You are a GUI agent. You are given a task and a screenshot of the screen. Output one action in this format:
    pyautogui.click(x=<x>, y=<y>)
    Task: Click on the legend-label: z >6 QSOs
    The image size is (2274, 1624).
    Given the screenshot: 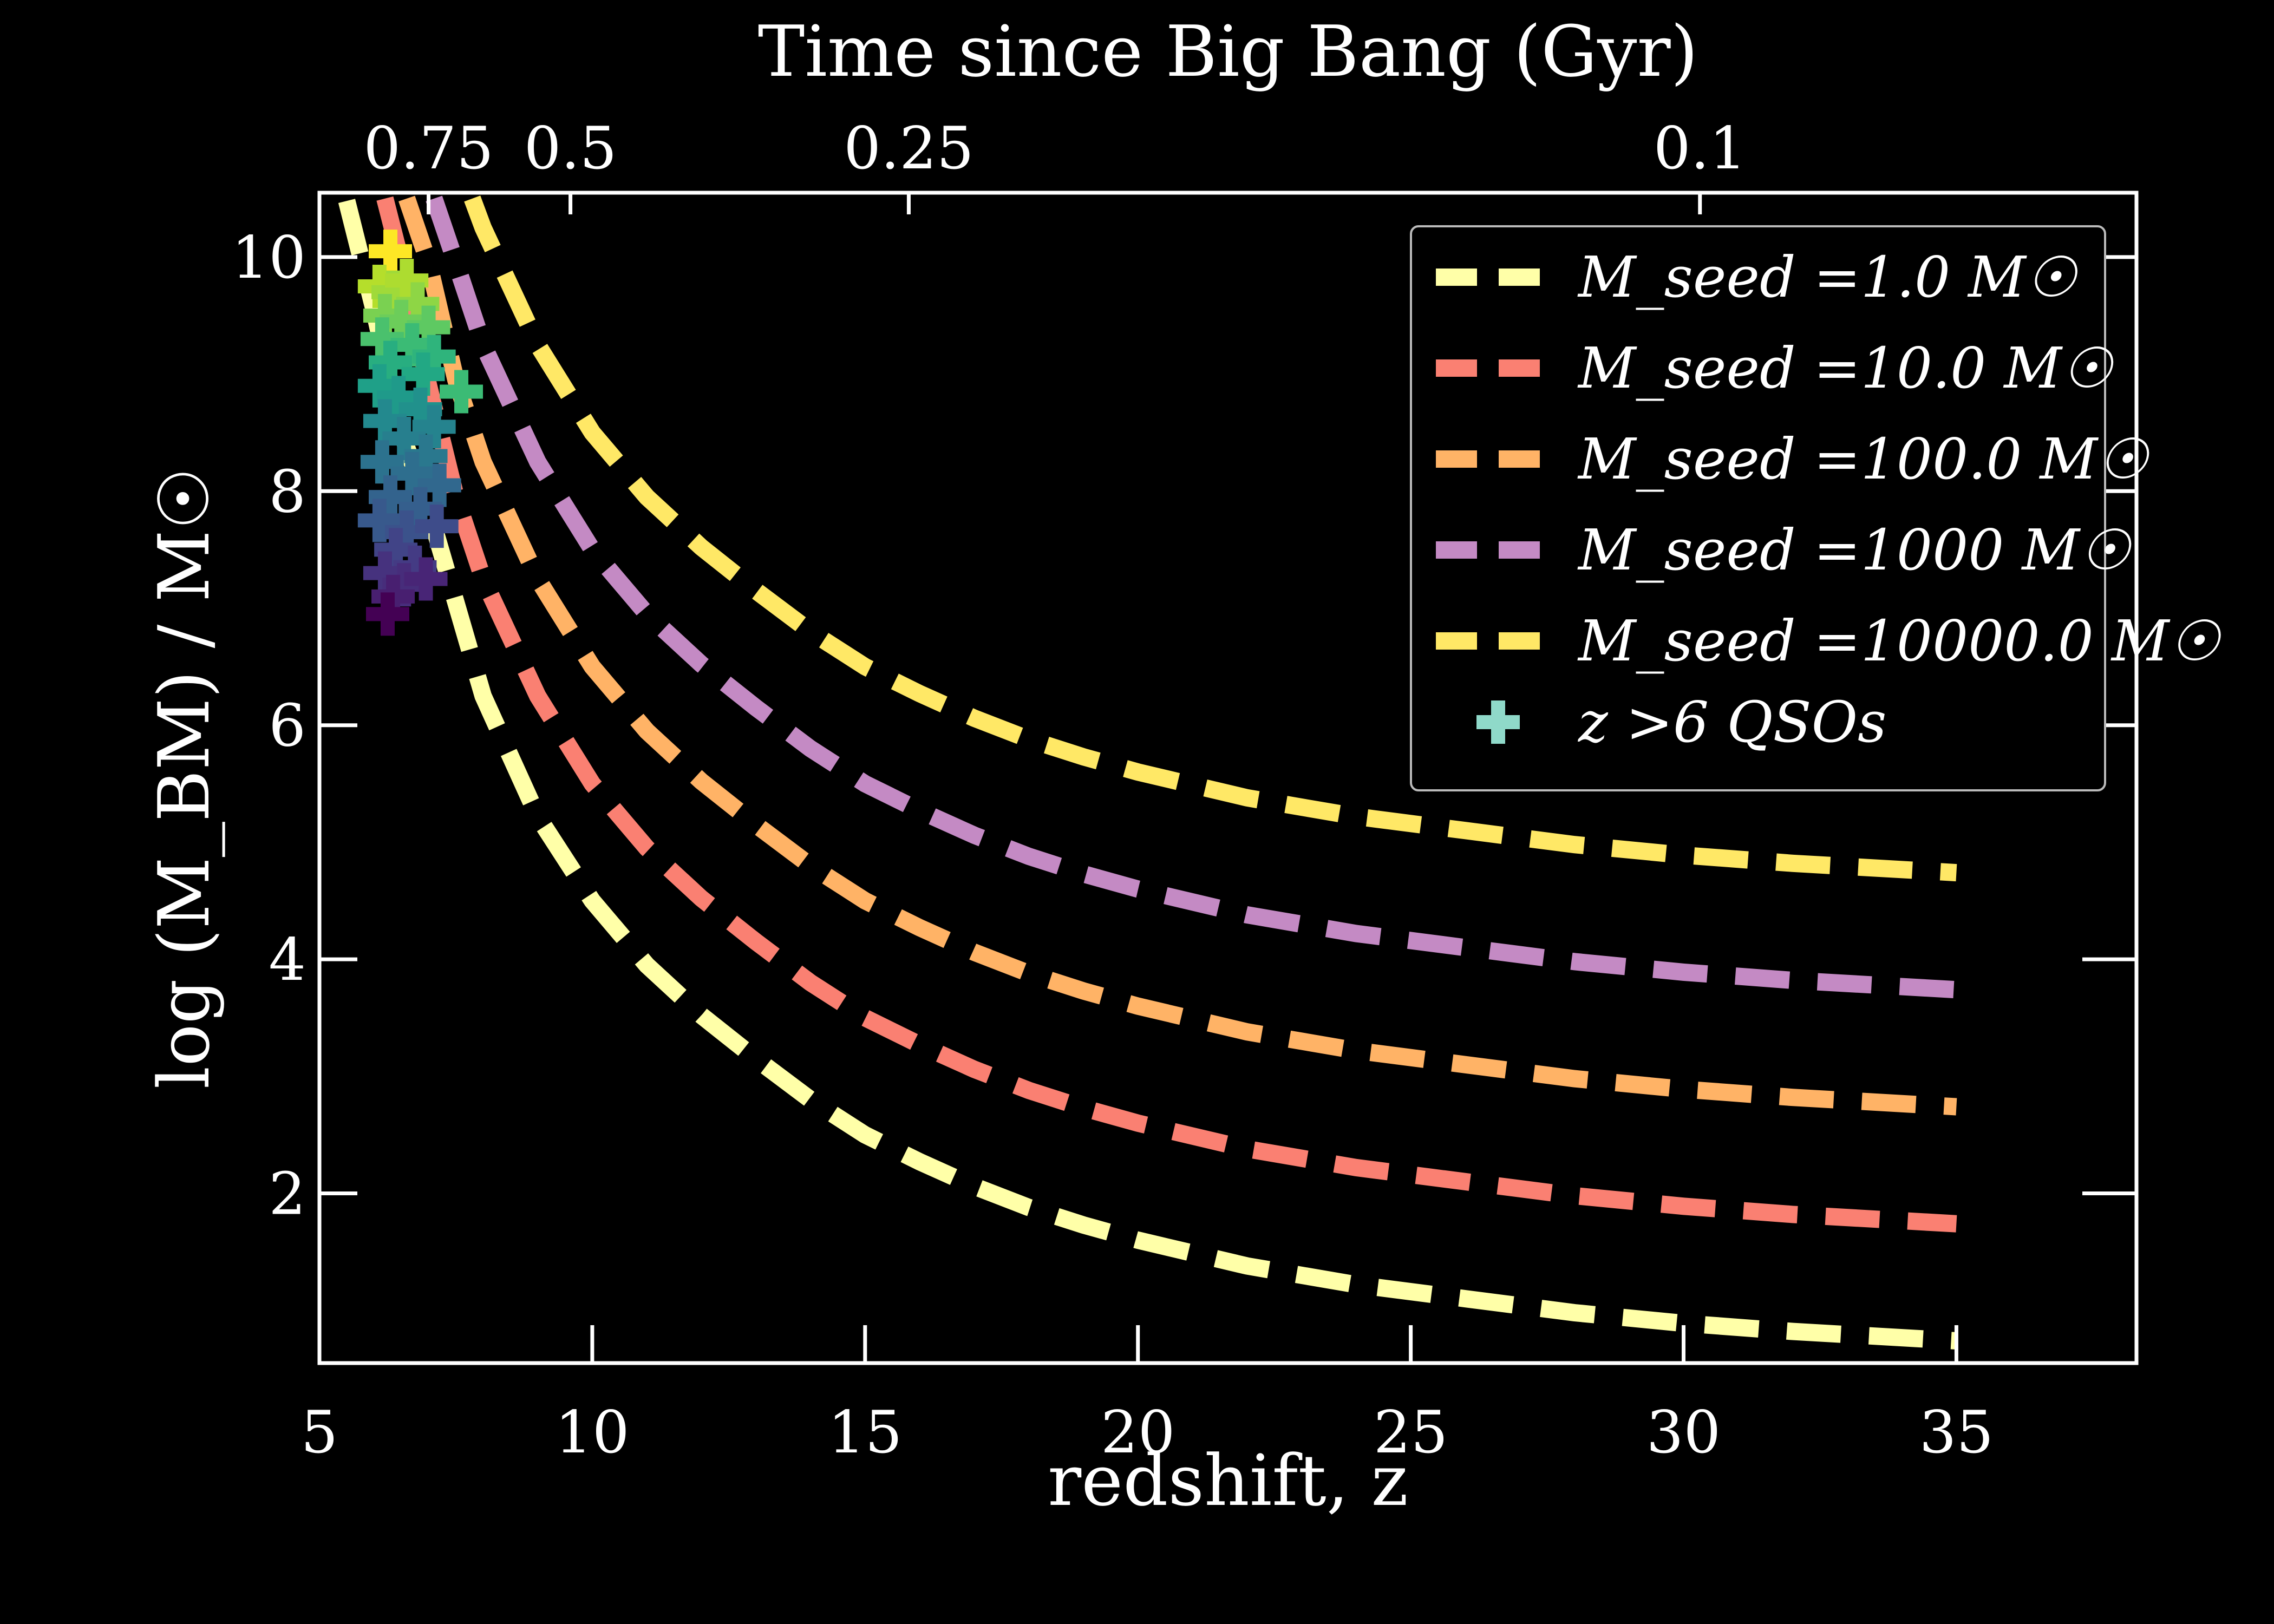 What is the action you would take?
    pyautogui.click(x=1732, y=722)
    